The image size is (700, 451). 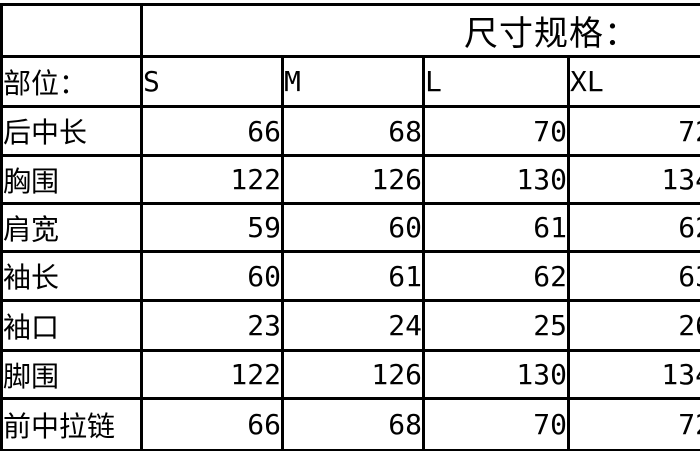 What do you see at coordinates (496, 227) in the screenshot?
I see `value-cell-l: 61` at bounding box center [496, 227].